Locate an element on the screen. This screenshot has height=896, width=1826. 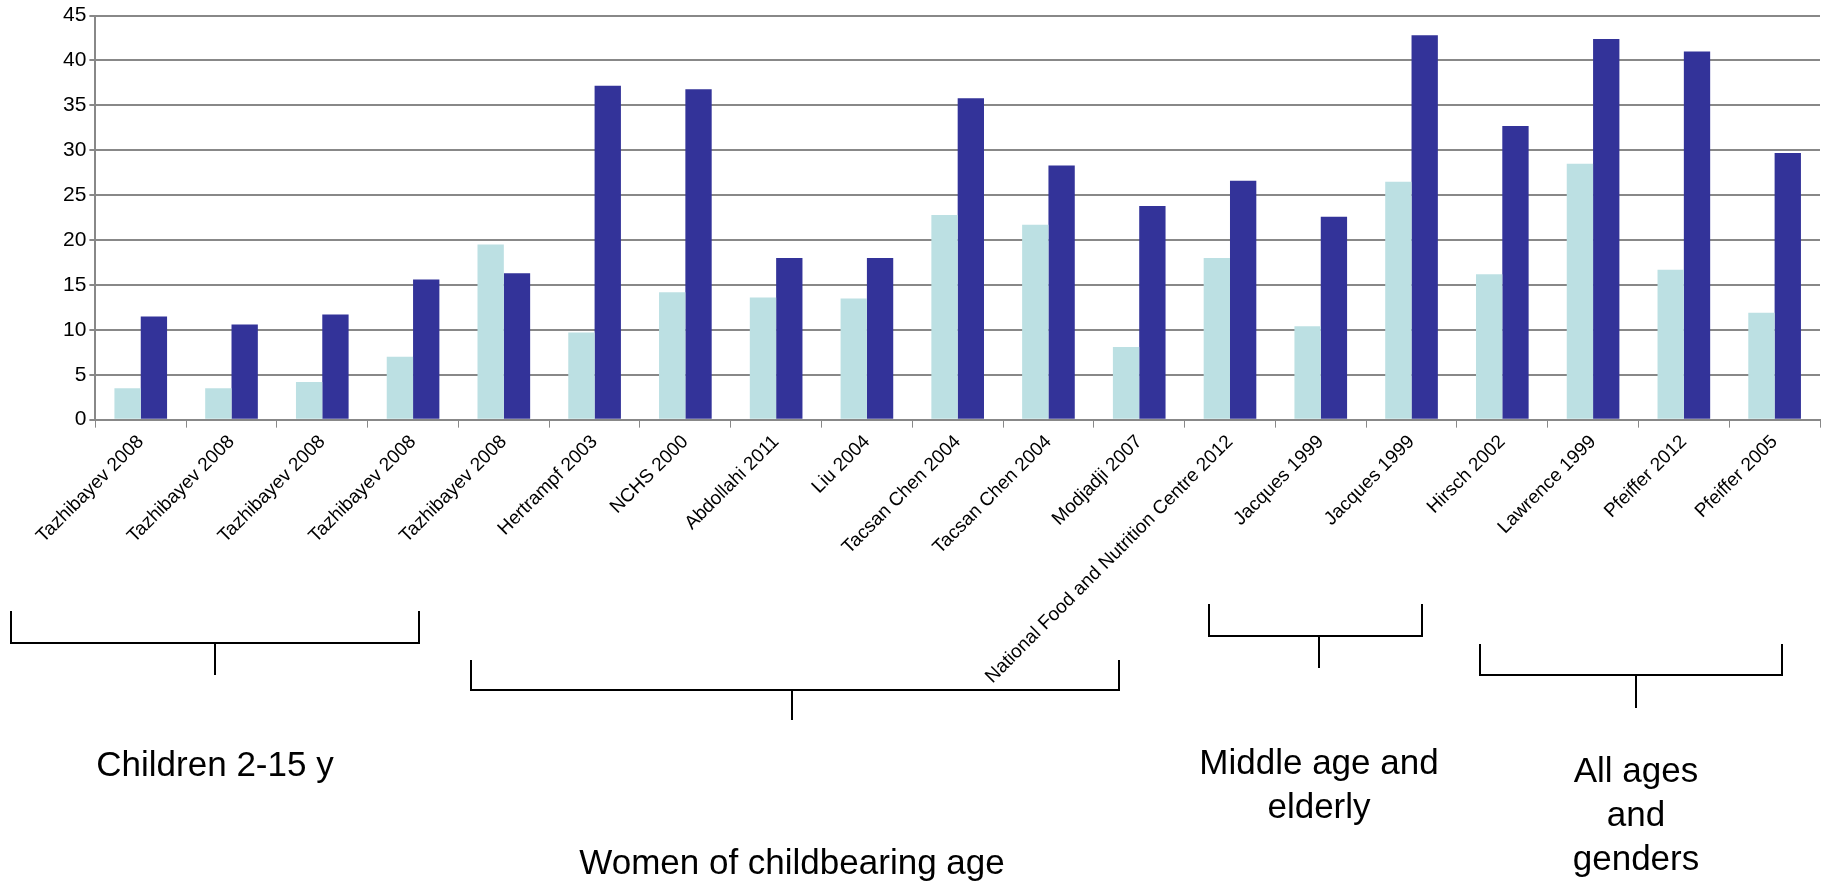
y-tick-label: 5 is located at coordinates (80, 373).